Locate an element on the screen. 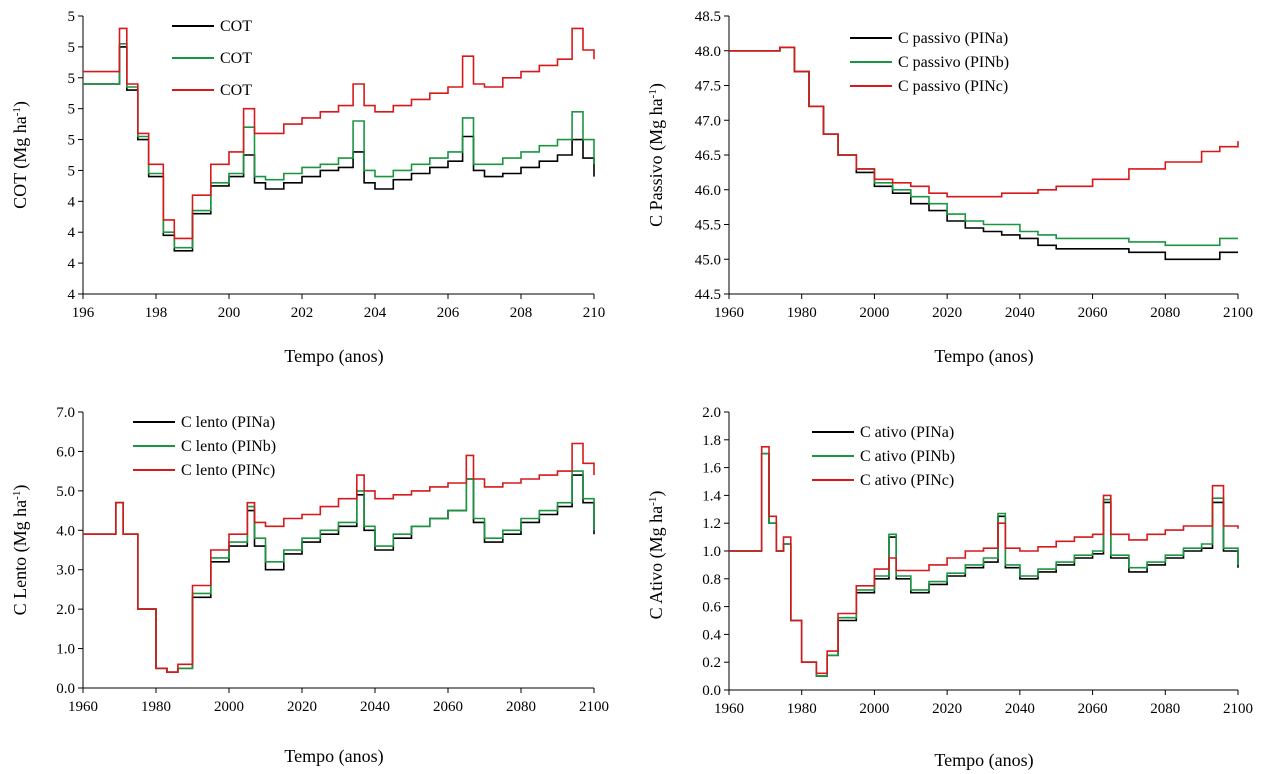 Image resolution: width=1267 pixels, height=774 pixels. x-tick-label: 210 is located at coordinates (594, 313).